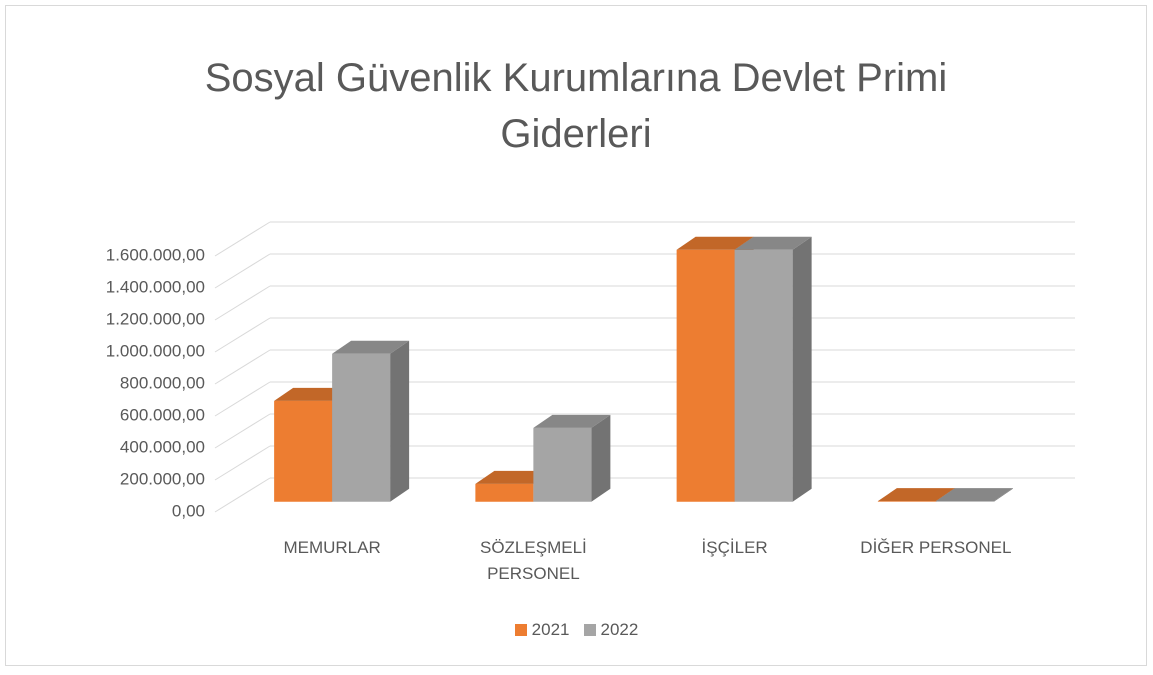 The height and width of the screenshot is (675, 1153). What do you see at coordinates (162, 478) in the screenshot?
I see `y-tick-label: 200.000,00` at bounding box center [162, 478].